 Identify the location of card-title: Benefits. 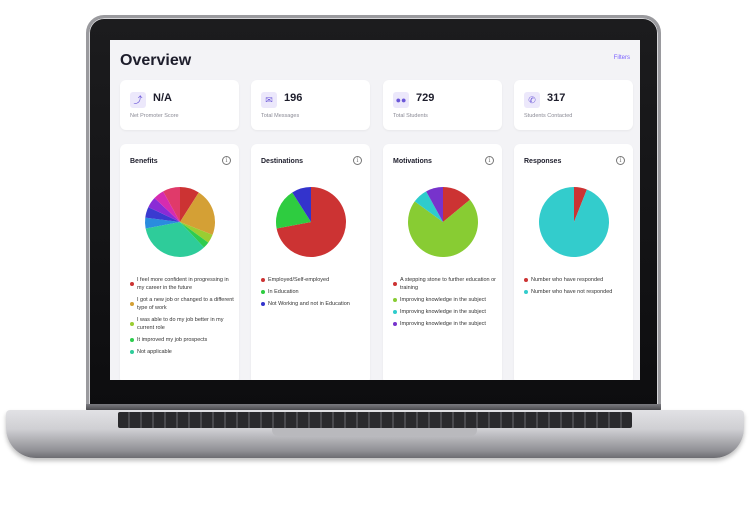
(144, 161).